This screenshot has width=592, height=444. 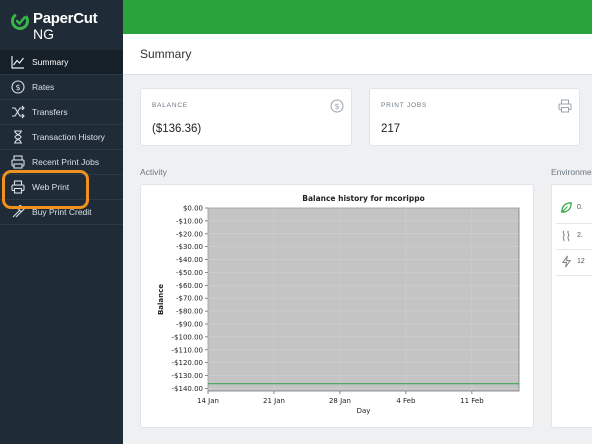 I want to click on balance-label: BALANCE, so click(x=170, y=105).